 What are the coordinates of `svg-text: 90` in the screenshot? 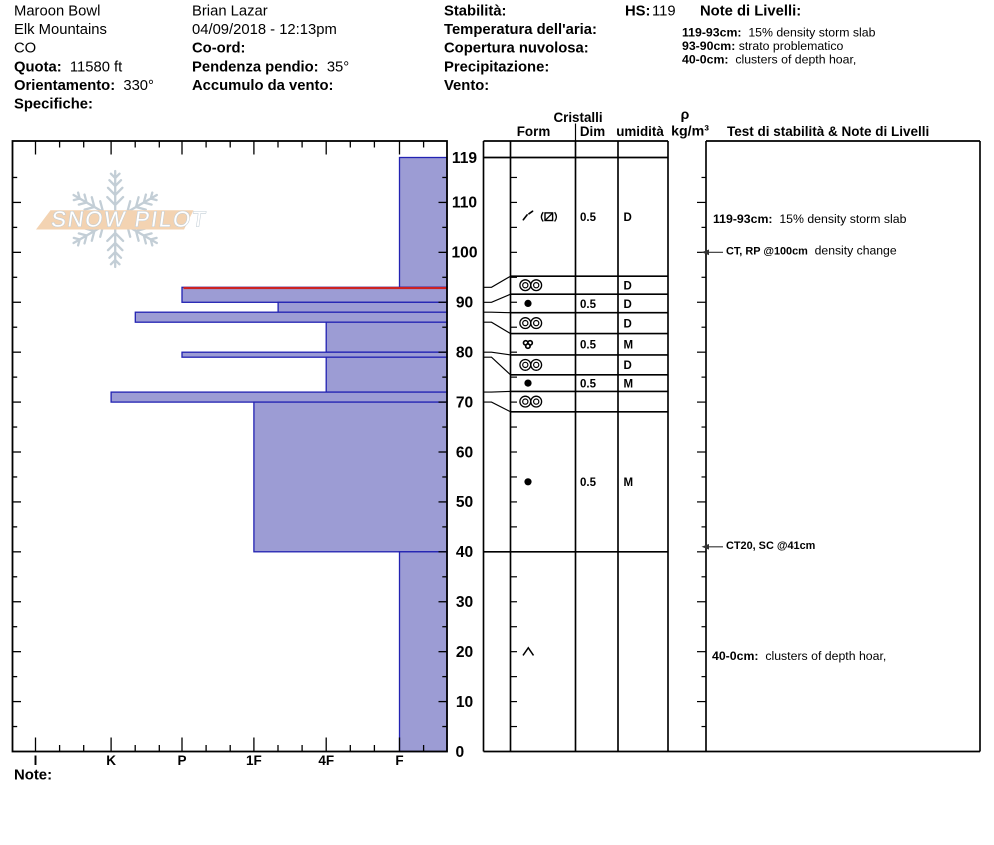 It's located at (465, 303).